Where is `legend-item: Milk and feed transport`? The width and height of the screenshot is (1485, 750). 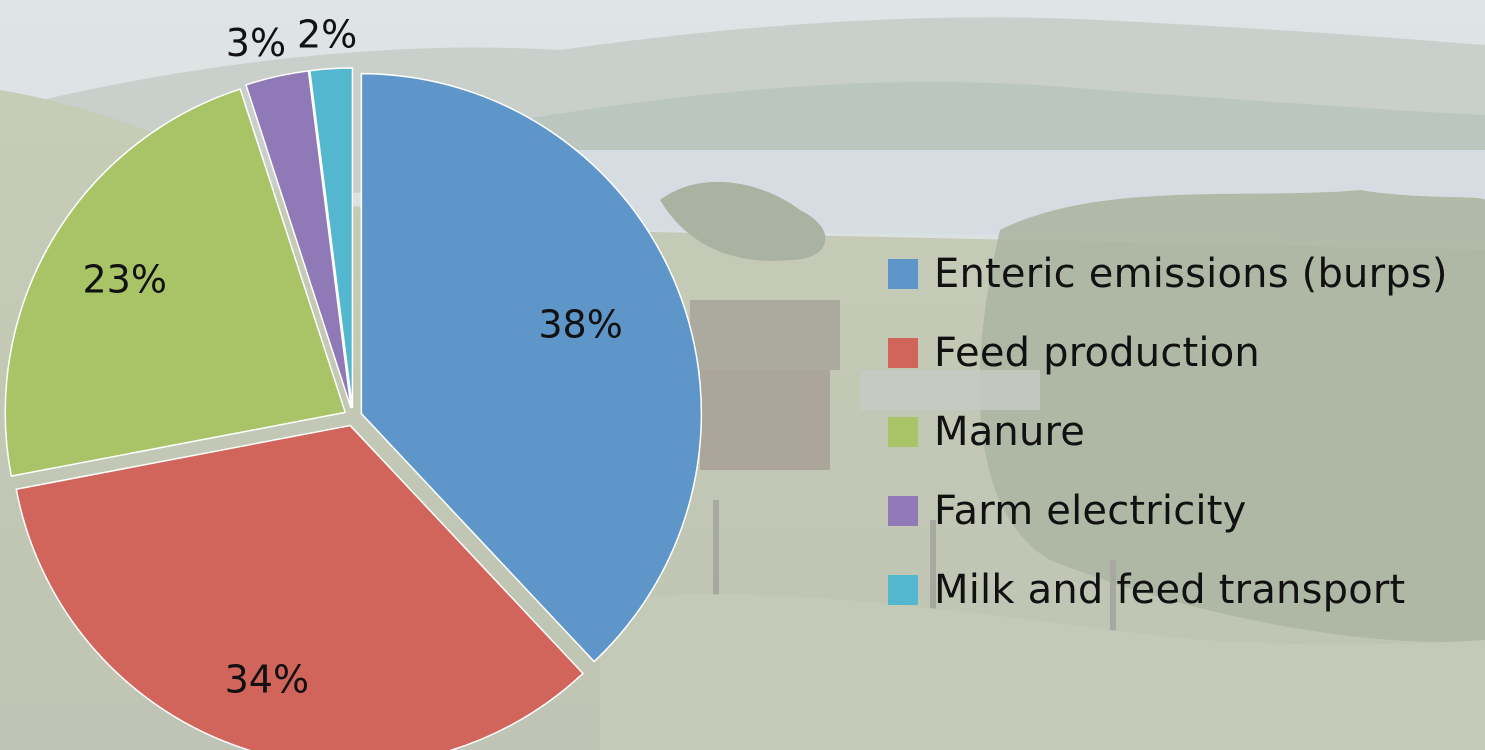
legend-item: Milk and feed transport is located at coordinates (1168, 589).